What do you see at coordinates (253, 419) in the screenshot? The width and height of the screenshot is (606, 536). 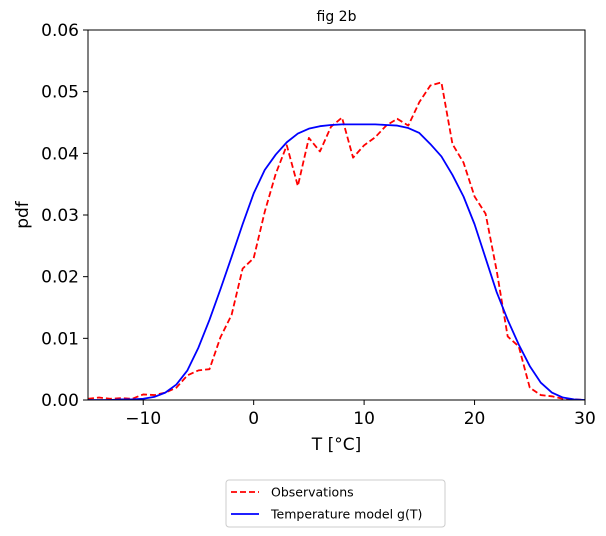 I see `x-tick-label: 0` at bounding box center [253, 419].